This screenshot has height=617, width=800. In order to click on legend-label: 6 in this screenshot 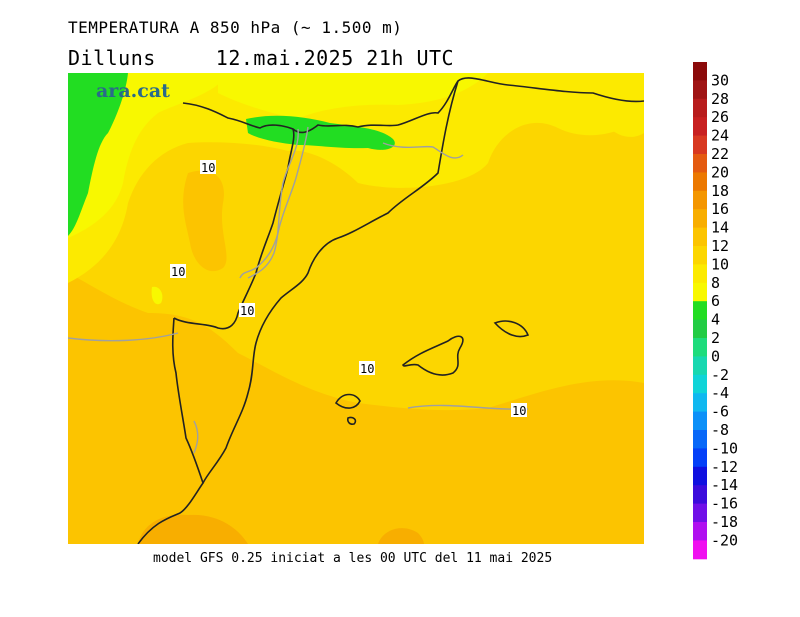, I will do `click(715, 301)`.